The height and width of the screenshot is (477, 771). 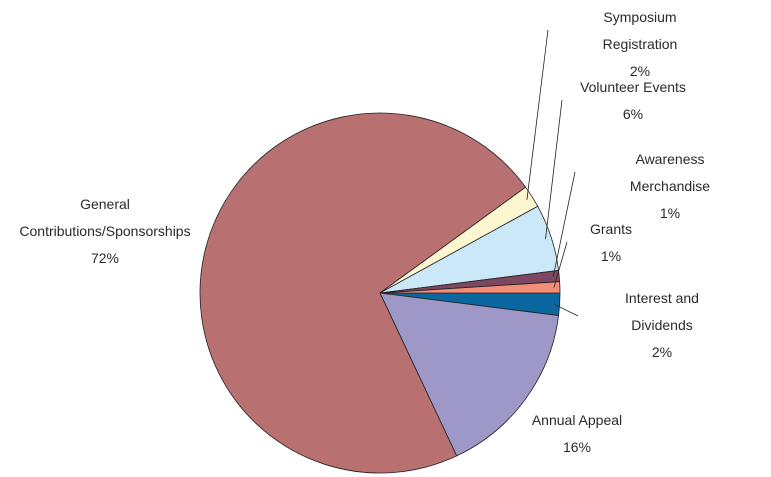 I want to click on category-label: Interest and Dividends, so click(x=662, y=311).